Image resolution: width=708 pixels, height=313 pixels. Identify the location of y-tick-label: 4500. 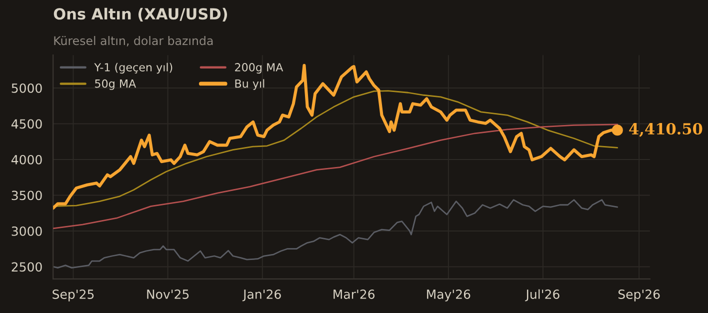
(26, 124).